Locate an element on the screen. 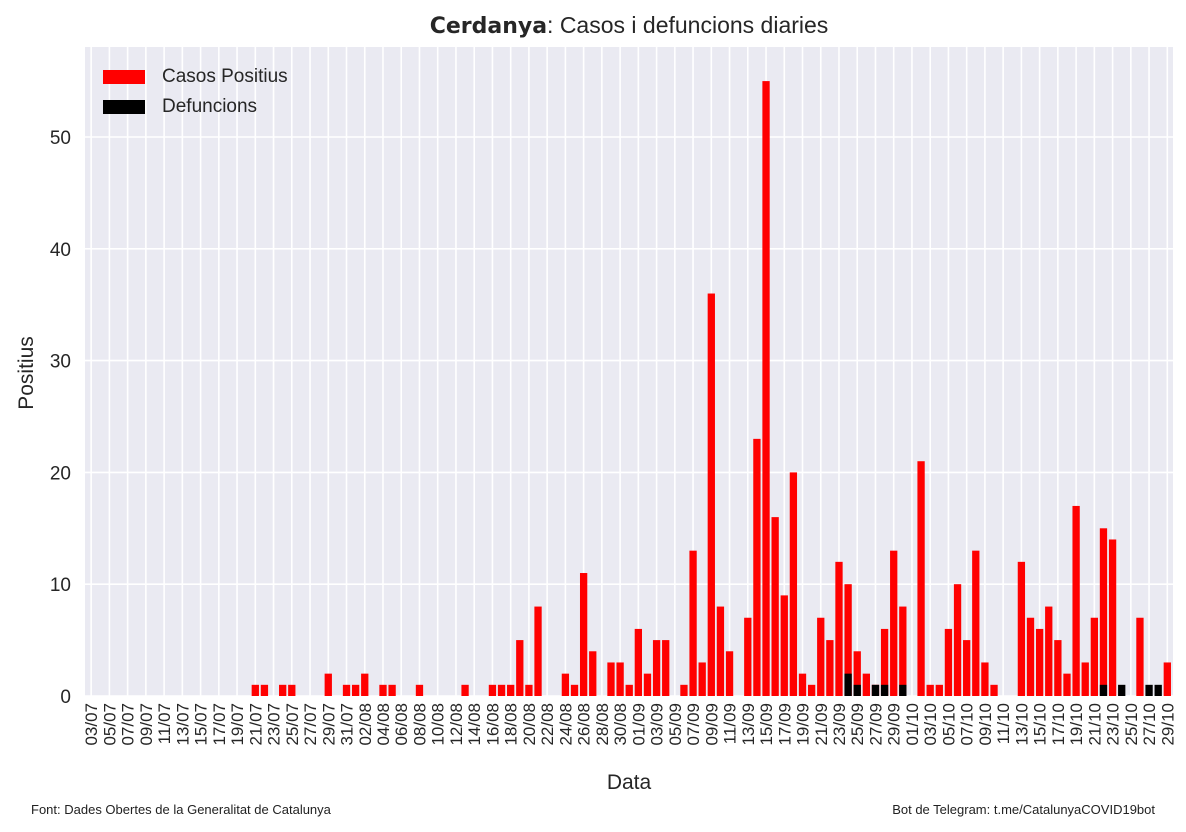 The width and height of the screenshot is (1186, 832). x-tick-label: 31/07 is located at coordinates (347, 724).